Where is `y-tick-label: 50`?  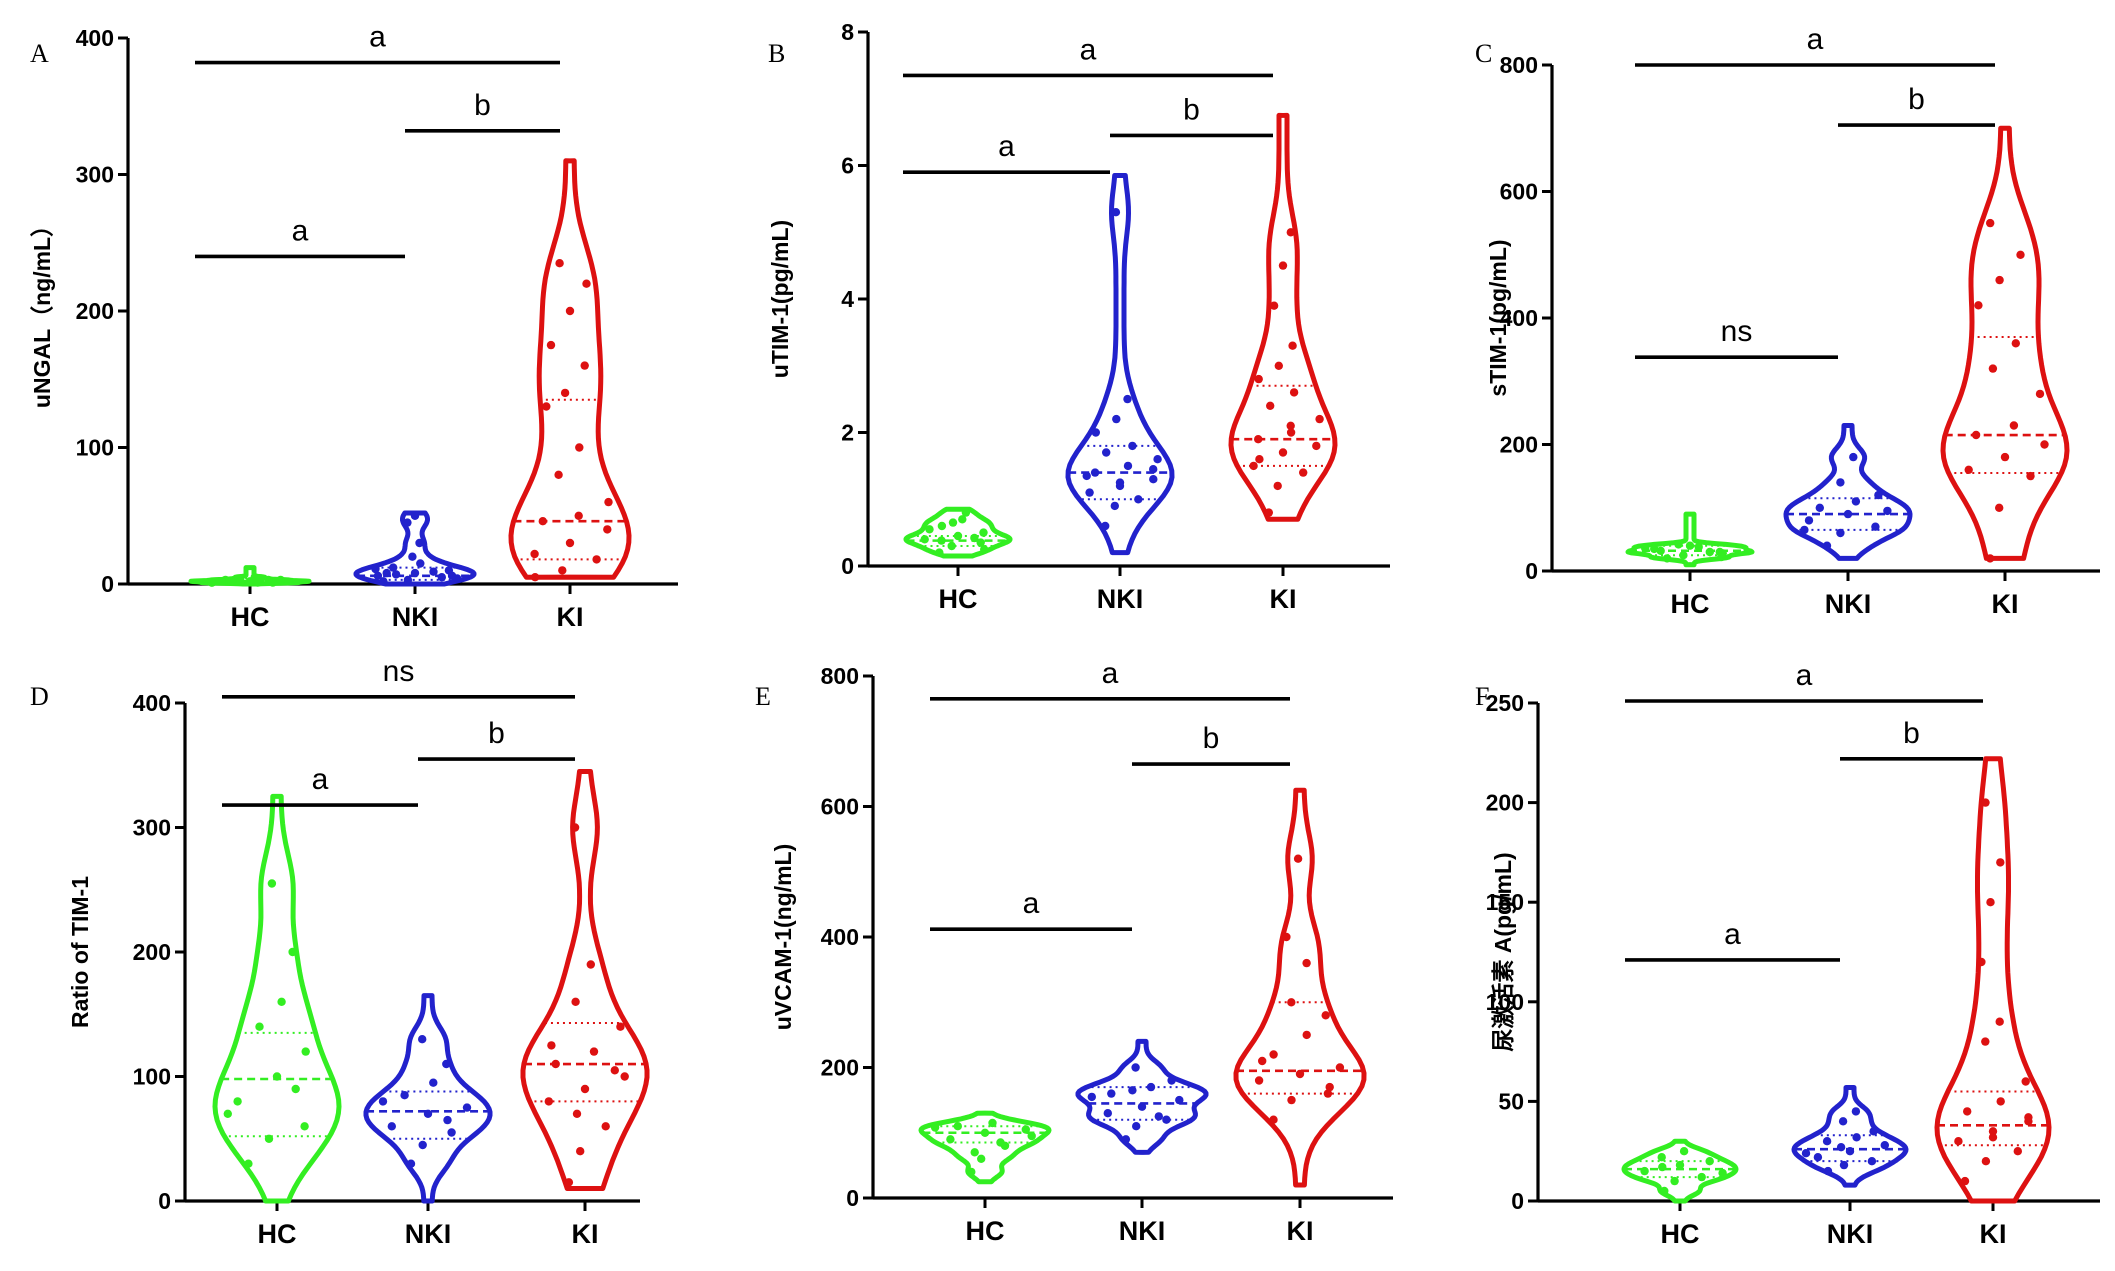
y-tick-label: 50 is located at coordinates (1511, 1101).